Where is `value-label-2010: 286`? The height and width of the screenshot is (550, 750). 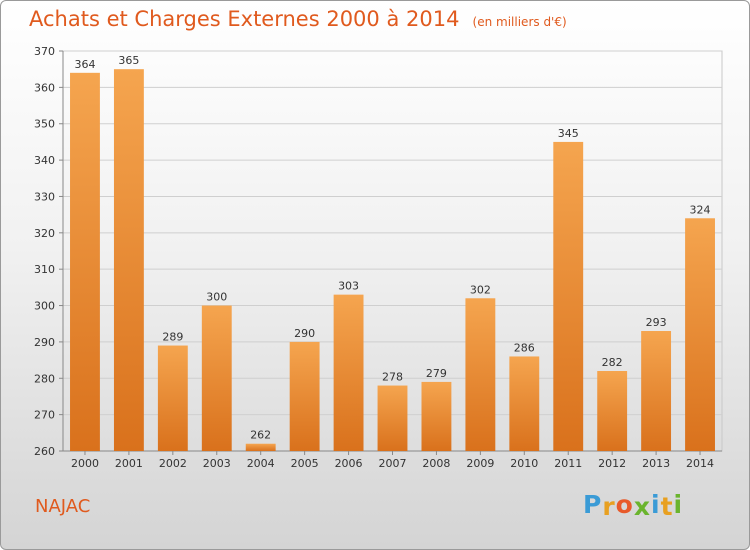
value-label-2010: 286 is located at coordinates (524, 347).